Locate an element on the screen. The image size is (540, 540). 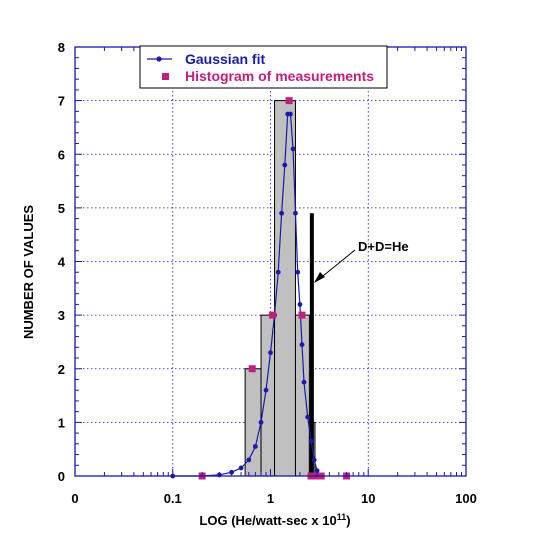
reference-label: D+D=He is located at coordinates (383, 246).